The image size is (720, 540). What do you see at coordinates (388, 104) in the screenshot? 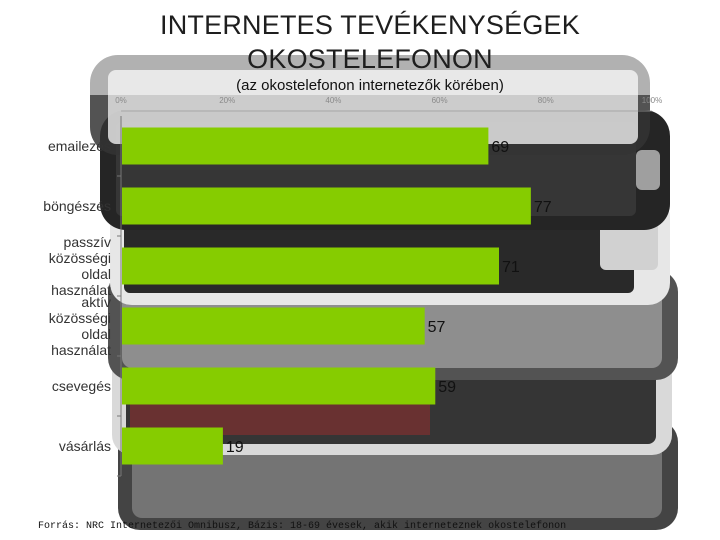
I see `x-axis-ticks: 0% 20% 40% 60% 80% 100%` at bounding box center [388, 104].